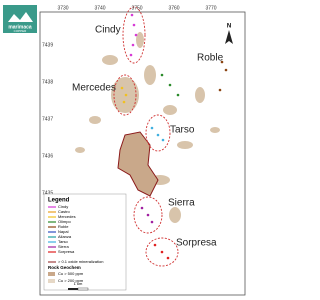 The image size is (320, 300). I want to click on logo-icon, so click(20, 17).